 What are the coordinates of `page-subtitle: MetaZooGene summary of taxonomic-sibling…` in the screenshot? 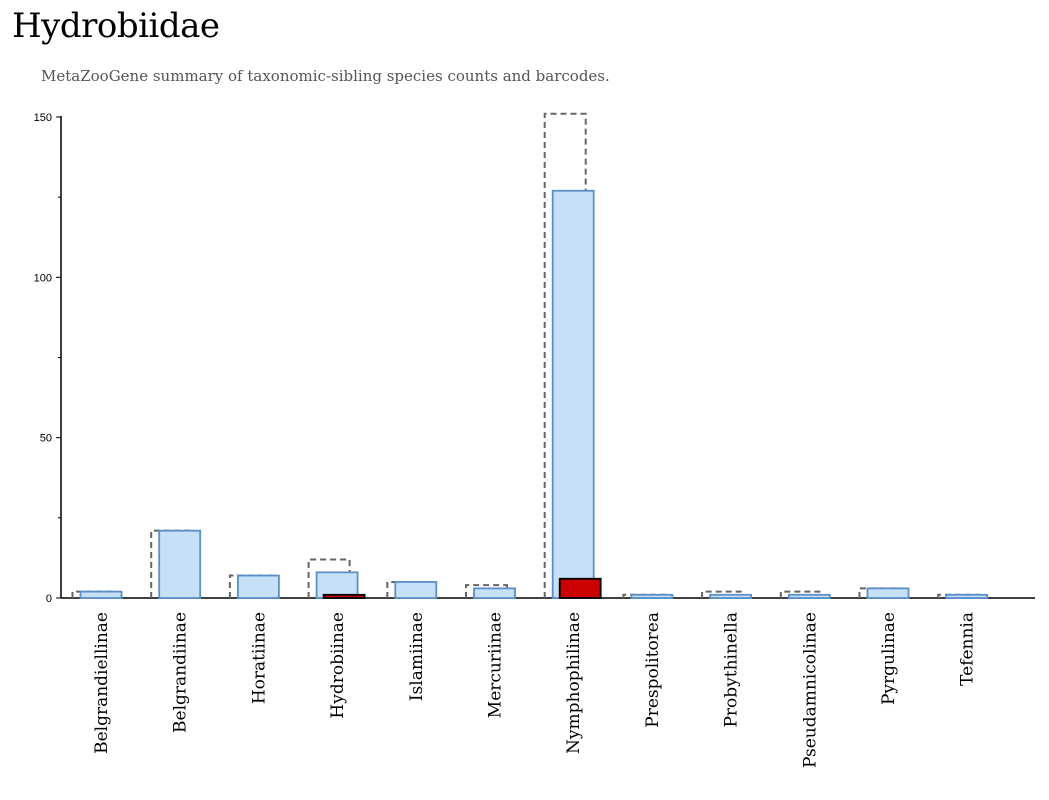 It's located at (325, 76).